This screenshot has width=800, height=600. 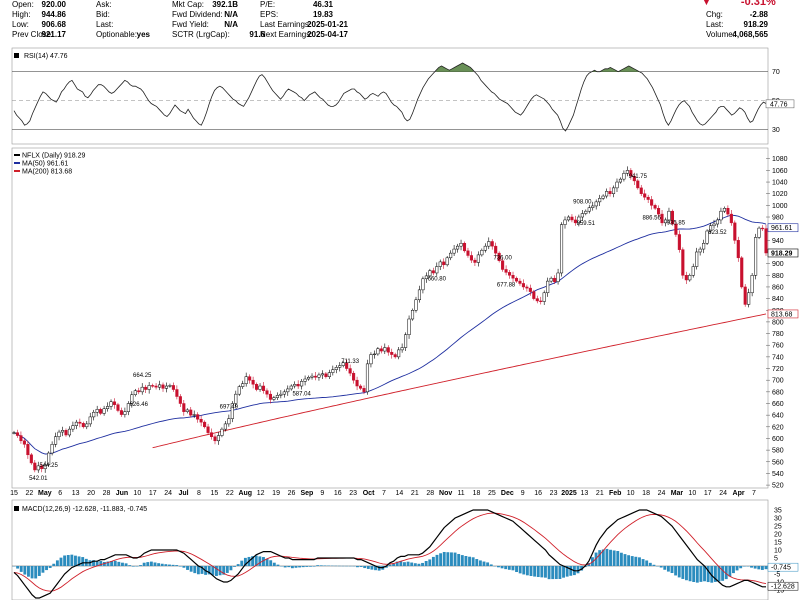 What do you see at coordinates (758, 4) in the screenshot?
I see `percent-change-value: -0.31%` at bounding box center [758, 4].